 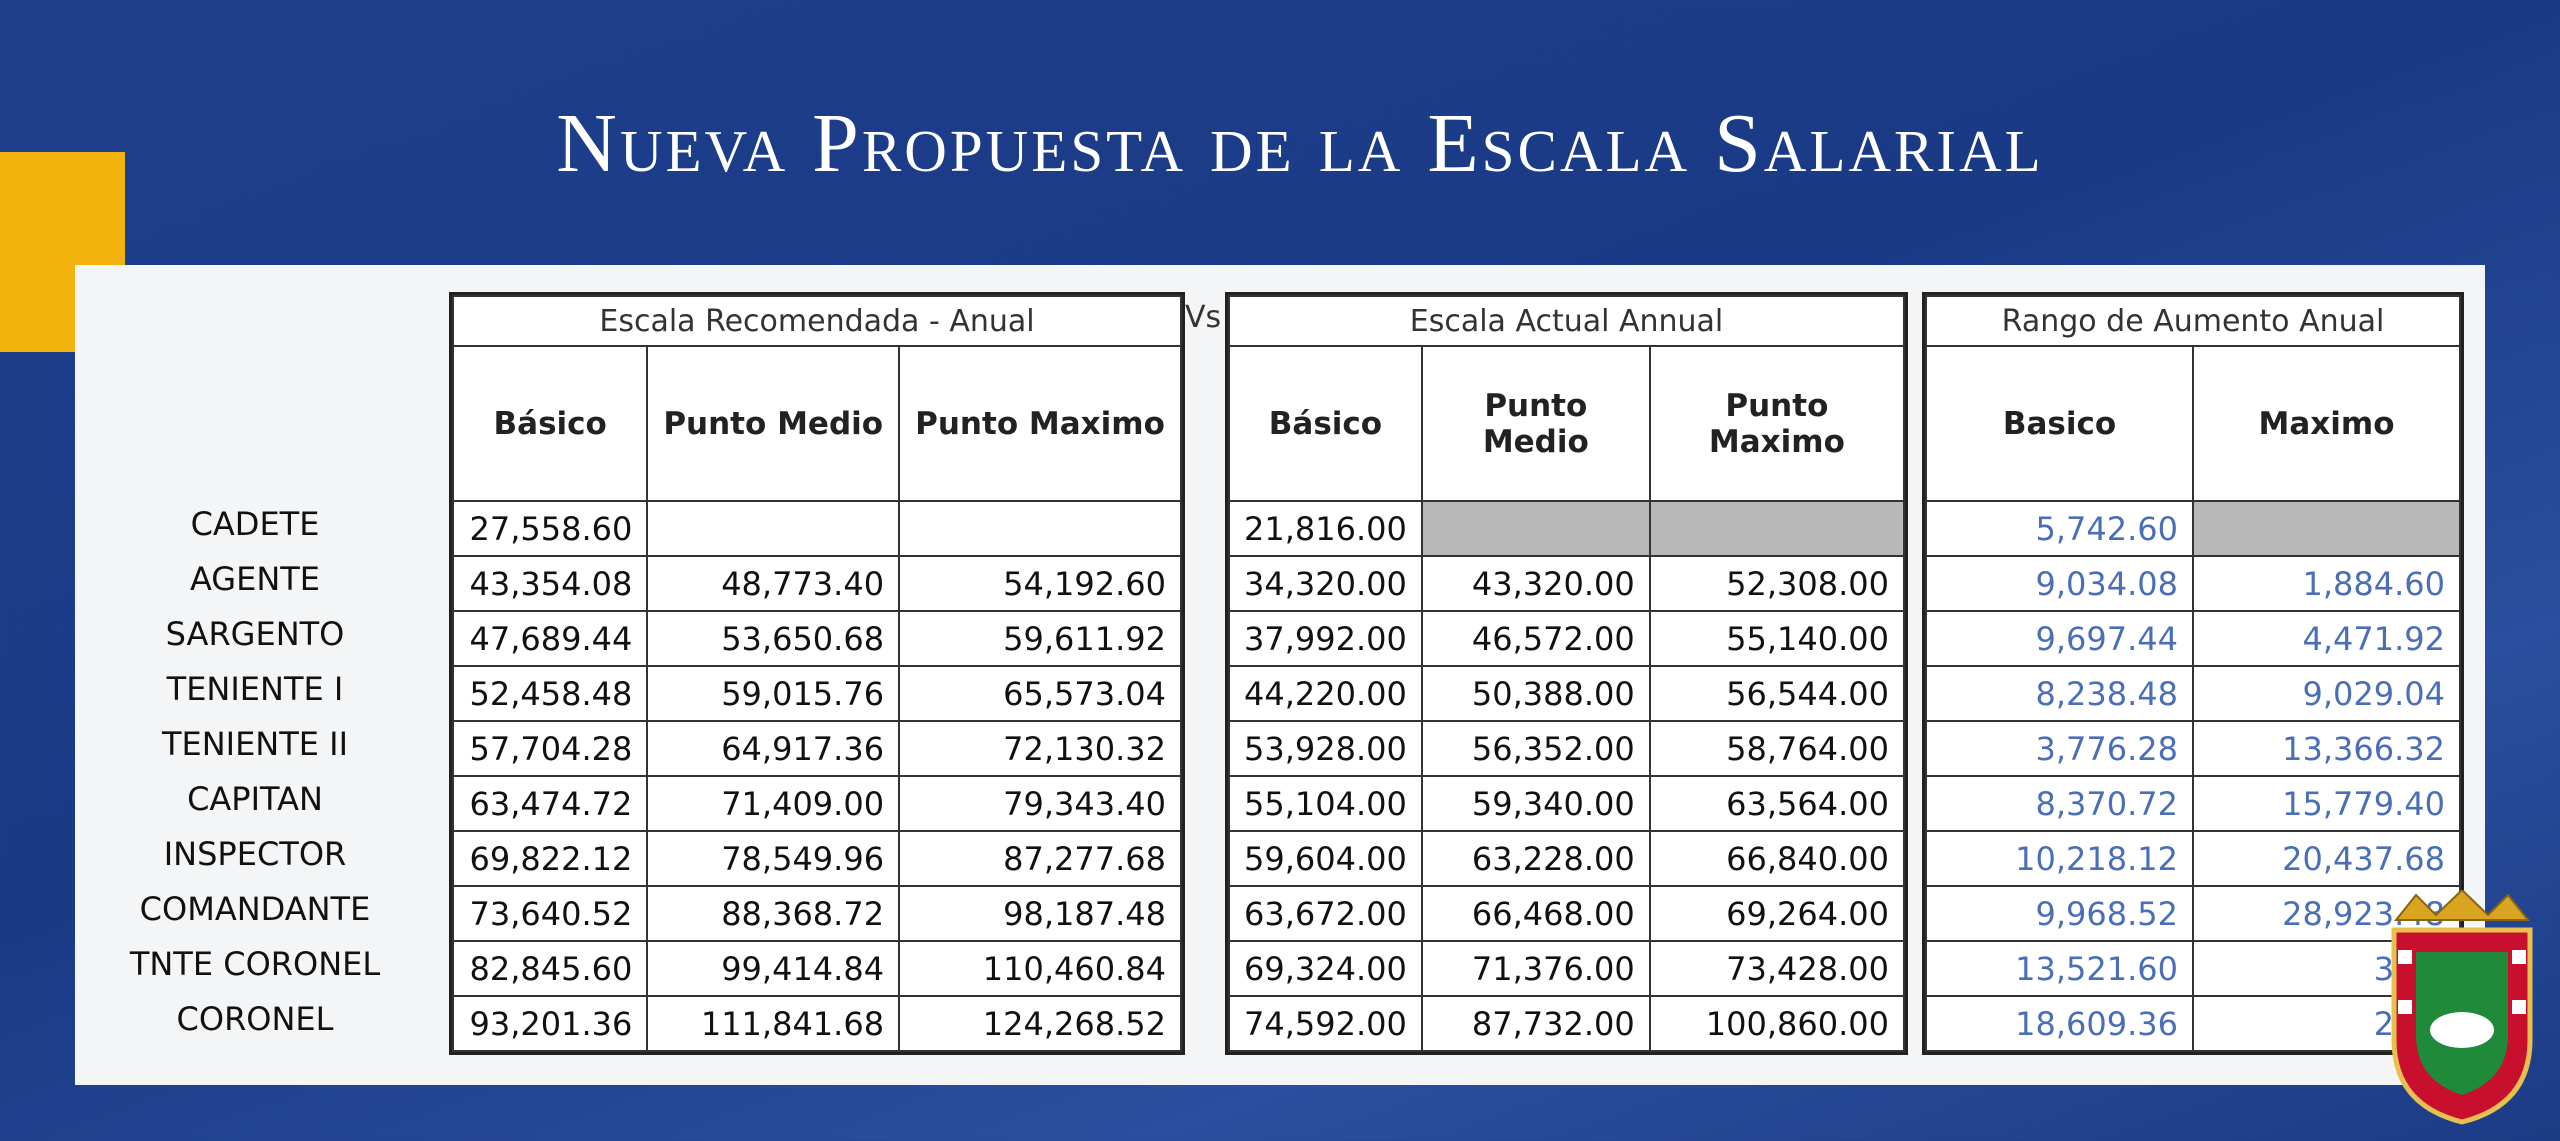 What do you see at coordinates (550, 1023) in the screenshot?
I see `cell: 93,201.36` at bounding box center [550, 1023].